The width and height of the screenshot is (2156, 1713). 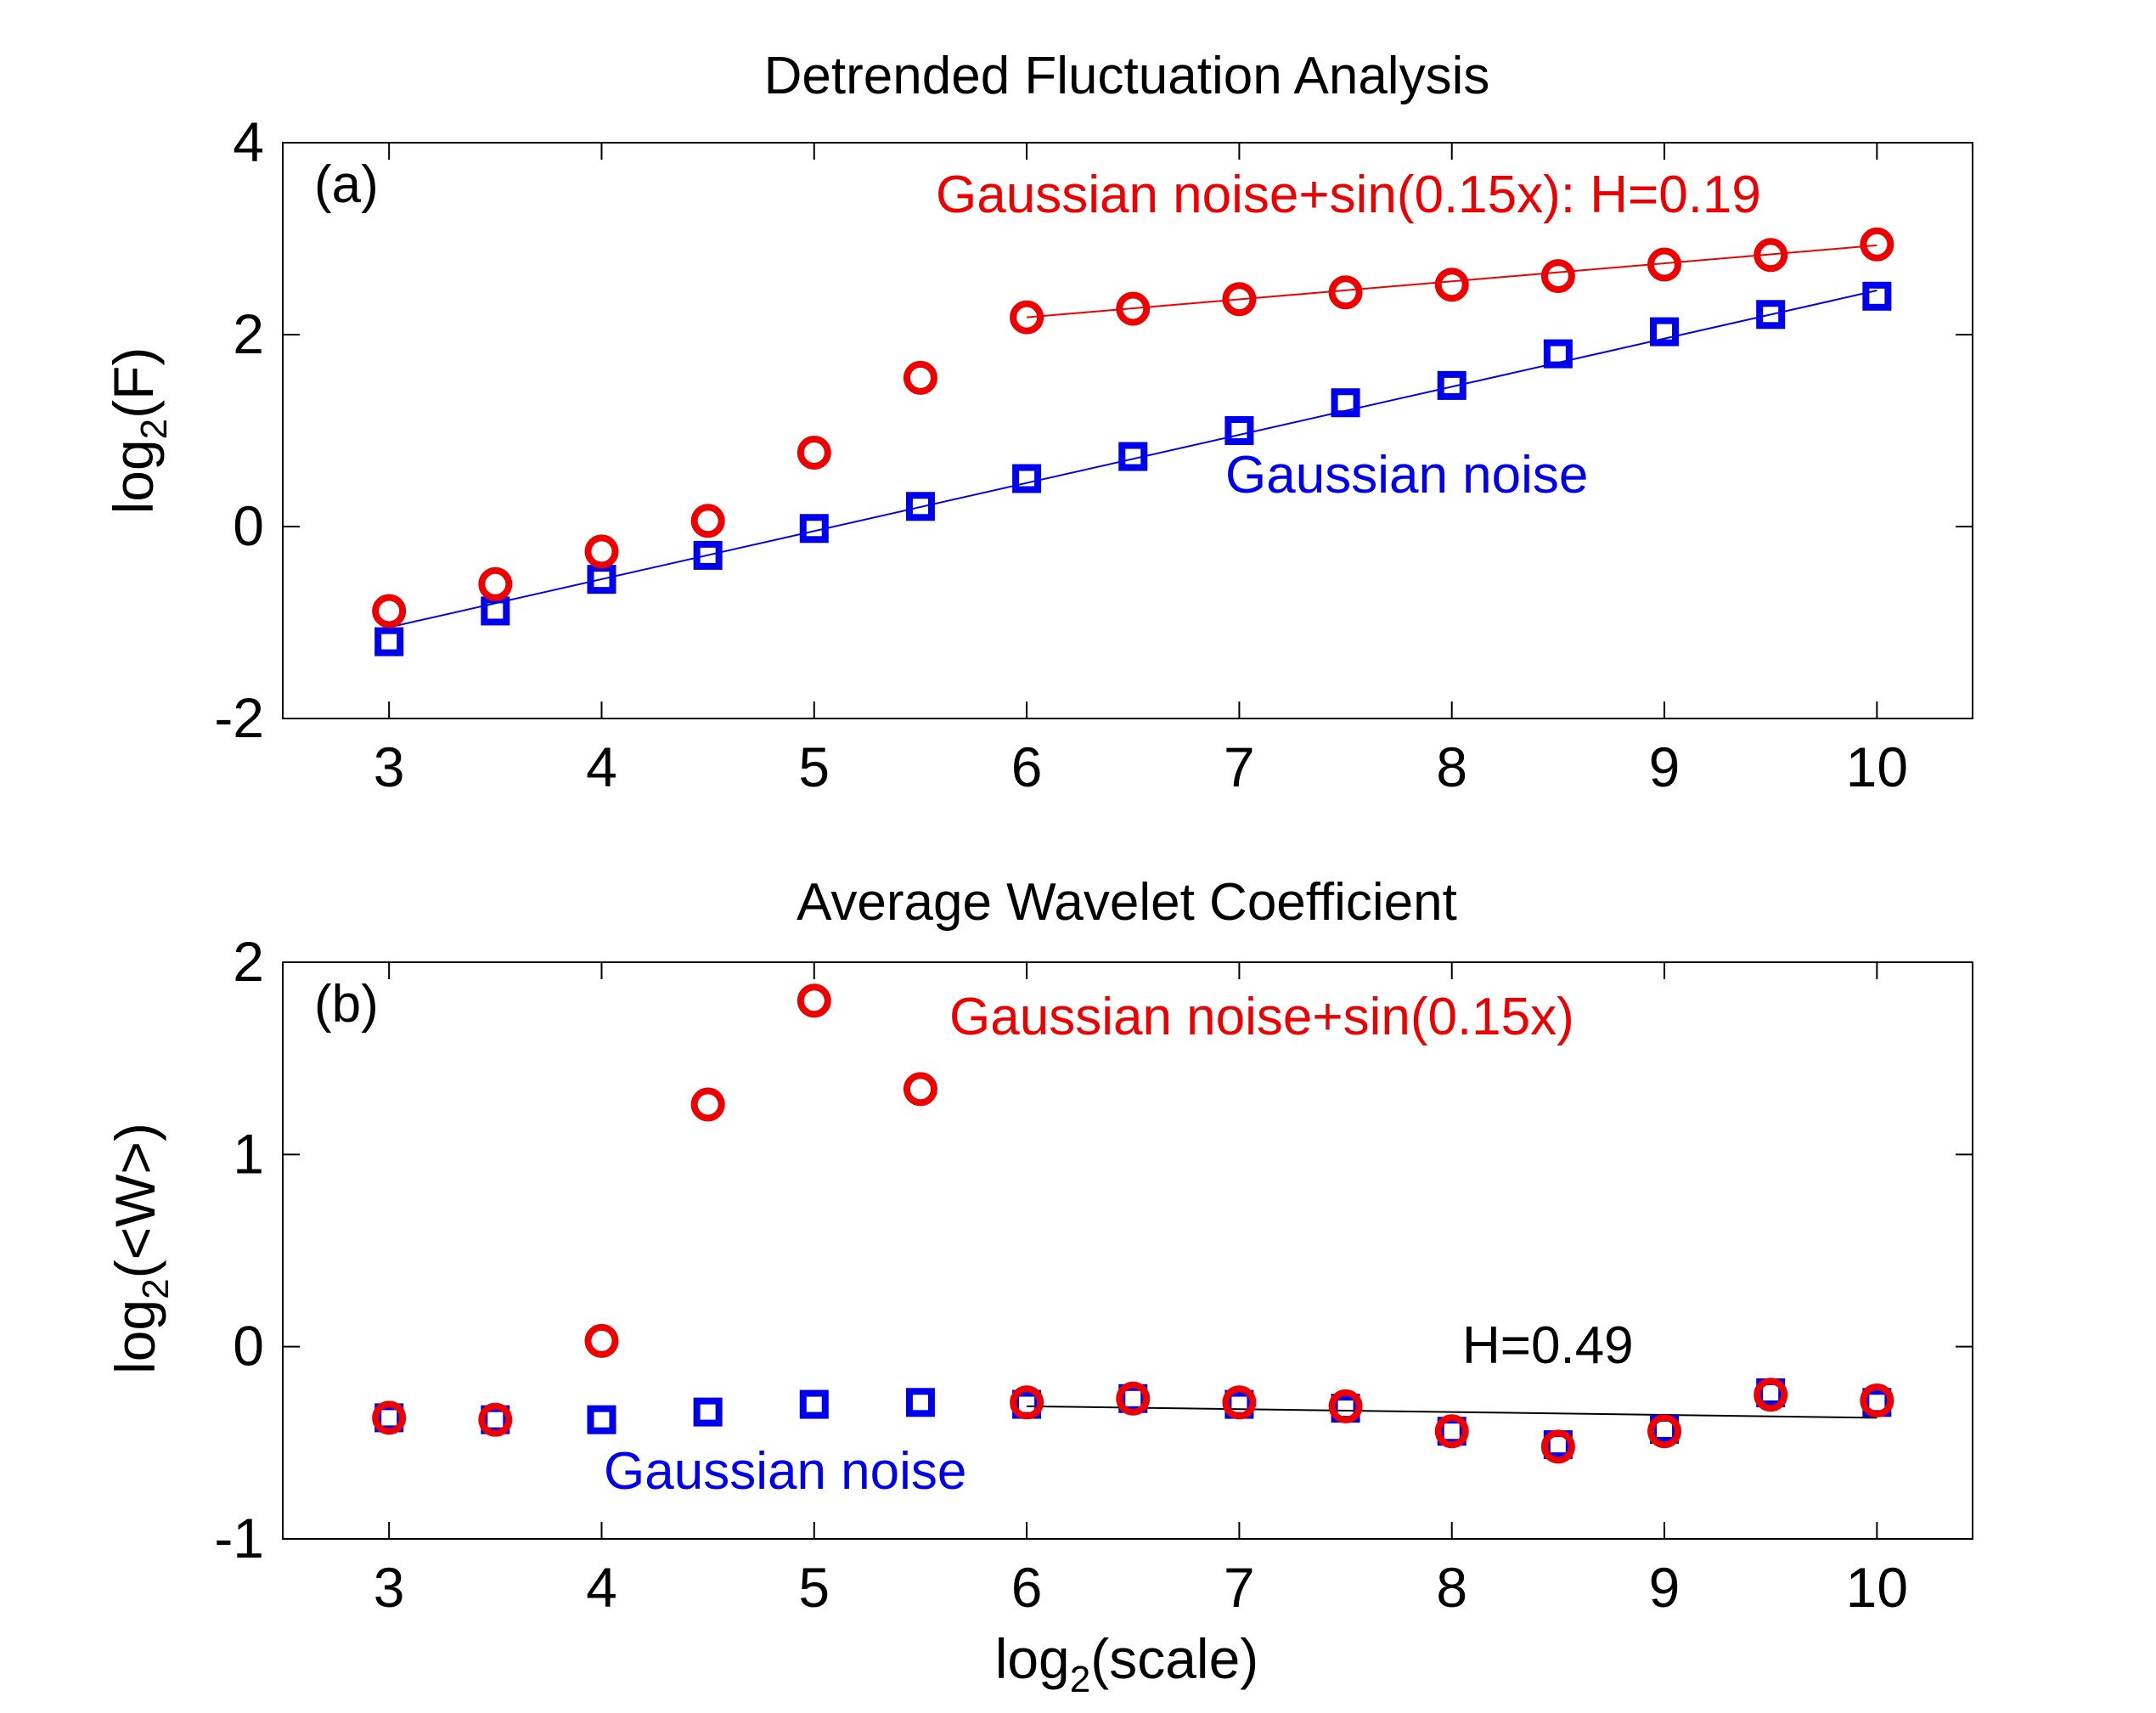 What do you see at coordinates (135, 1336) in the screenshot?
I see `panel-b-ylabel-base: log` at bounding box center [135, 1336].